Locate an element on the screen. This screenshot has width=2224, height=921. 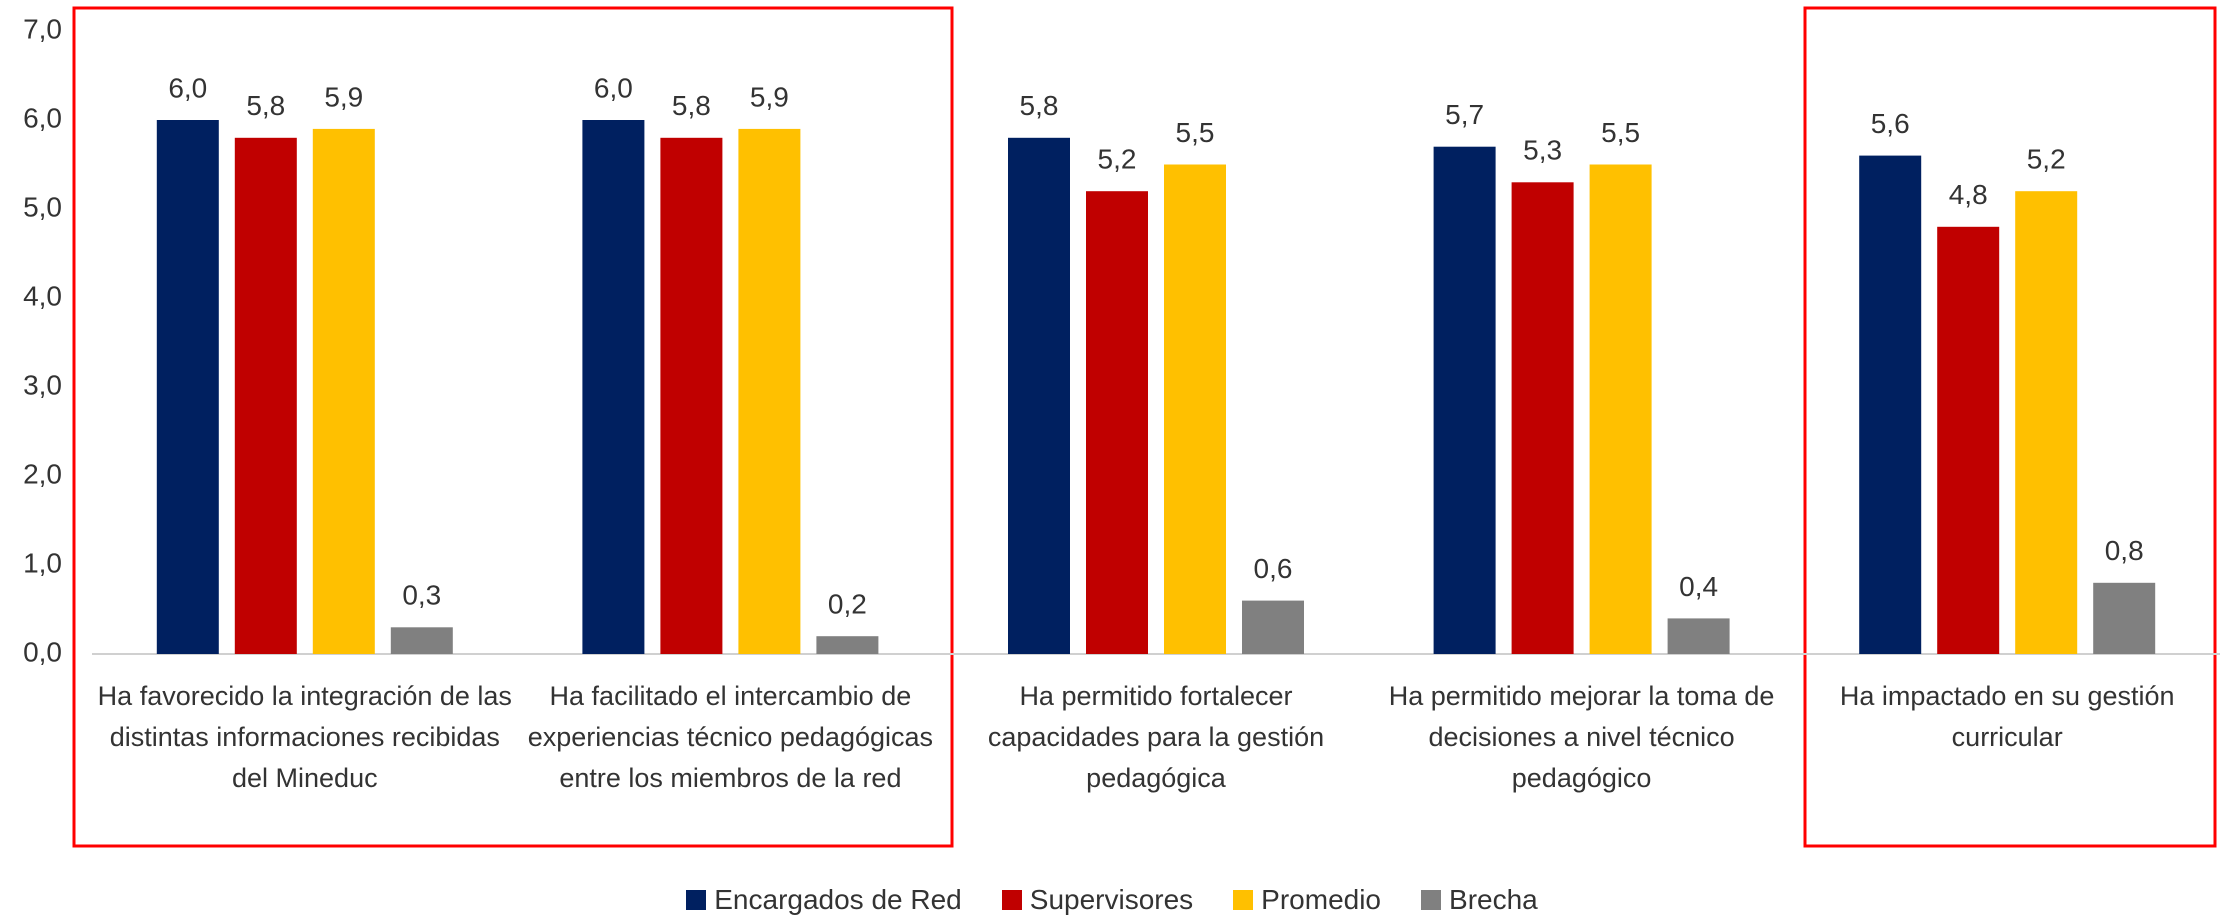
y-tick-label: 2,0 is located at coordinates (42, 473).